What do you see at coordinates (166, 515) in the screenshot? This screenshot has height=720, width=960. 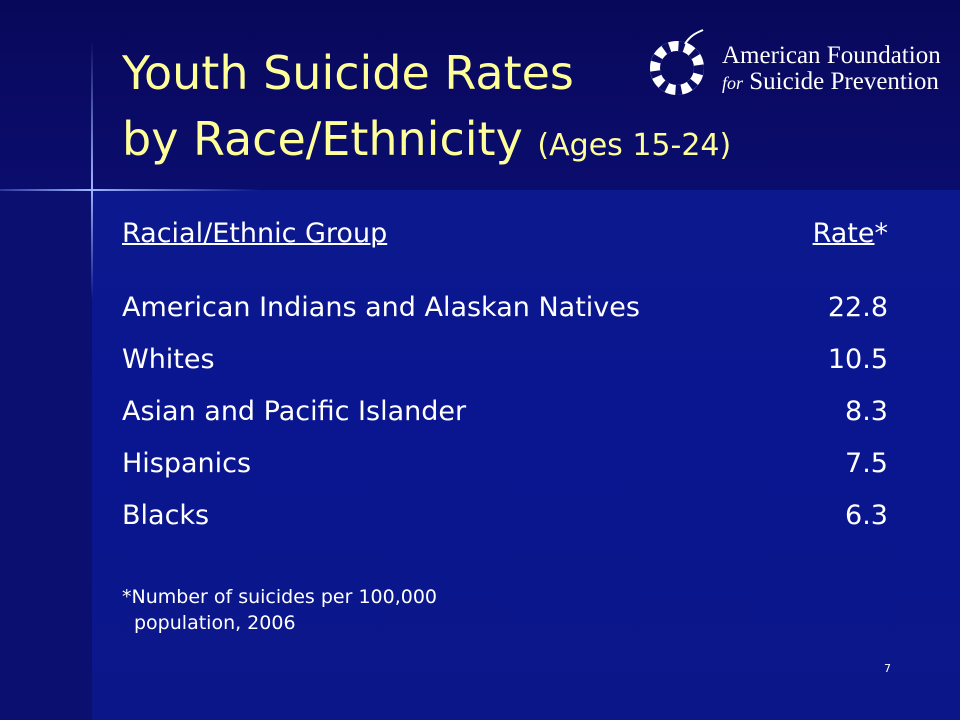 I see `row-group: Blacks` at bounding box center [166, 515].